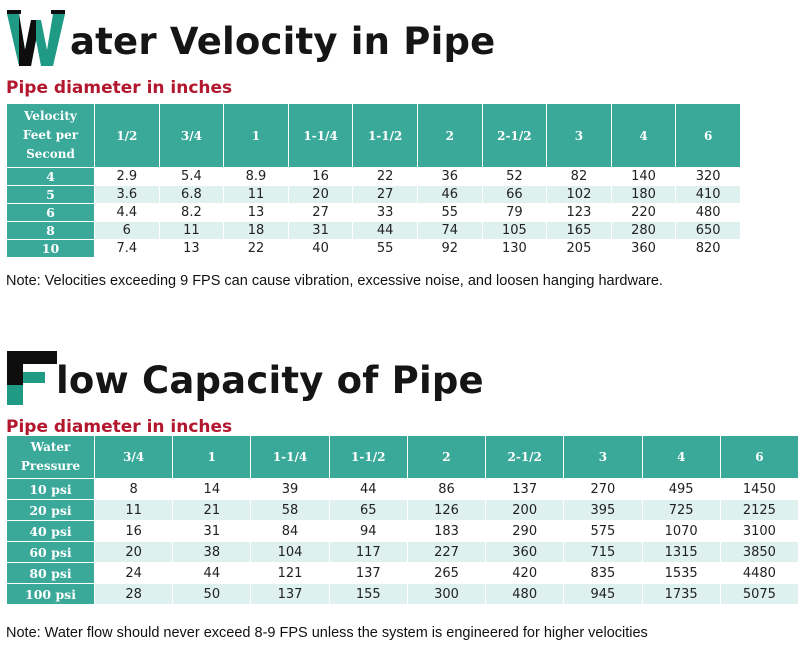 The width and height of the screenshot is (799, 645). What do you see at coordinates (50, 489) in the screenshot?
I see `flow-row-header: 10 psi` at bounding box center [50, 489].